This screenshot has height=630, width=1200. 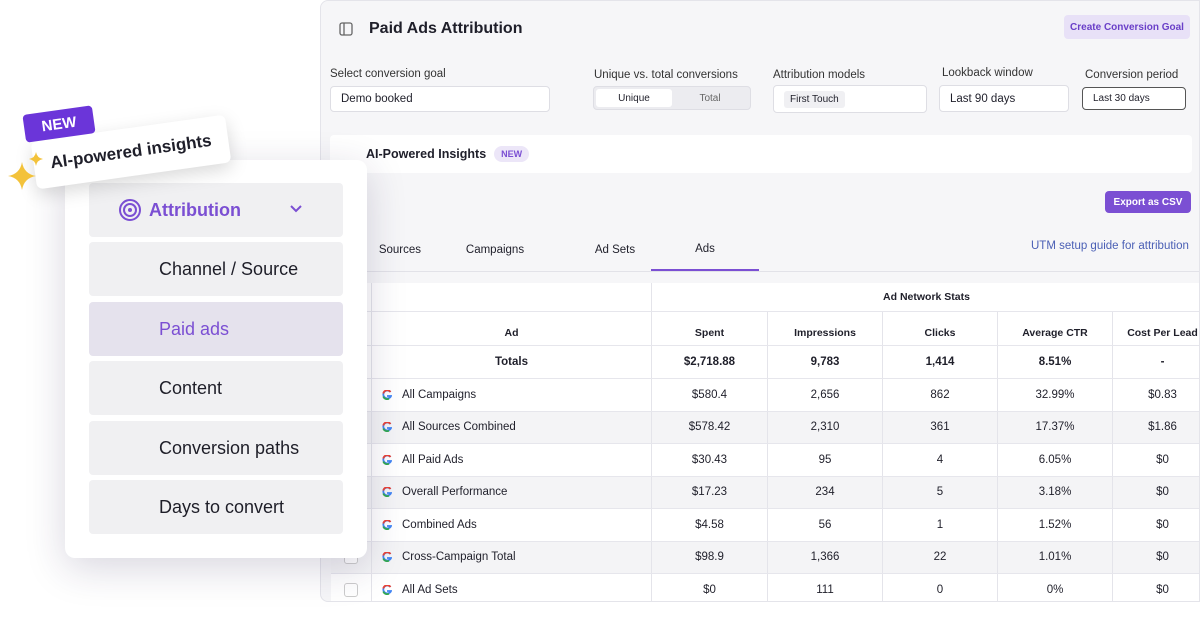 What do you see at coordinates (1054, 460) in the screenshot?
I see `cell: 6.05%` at bounding box center [1054, 460].